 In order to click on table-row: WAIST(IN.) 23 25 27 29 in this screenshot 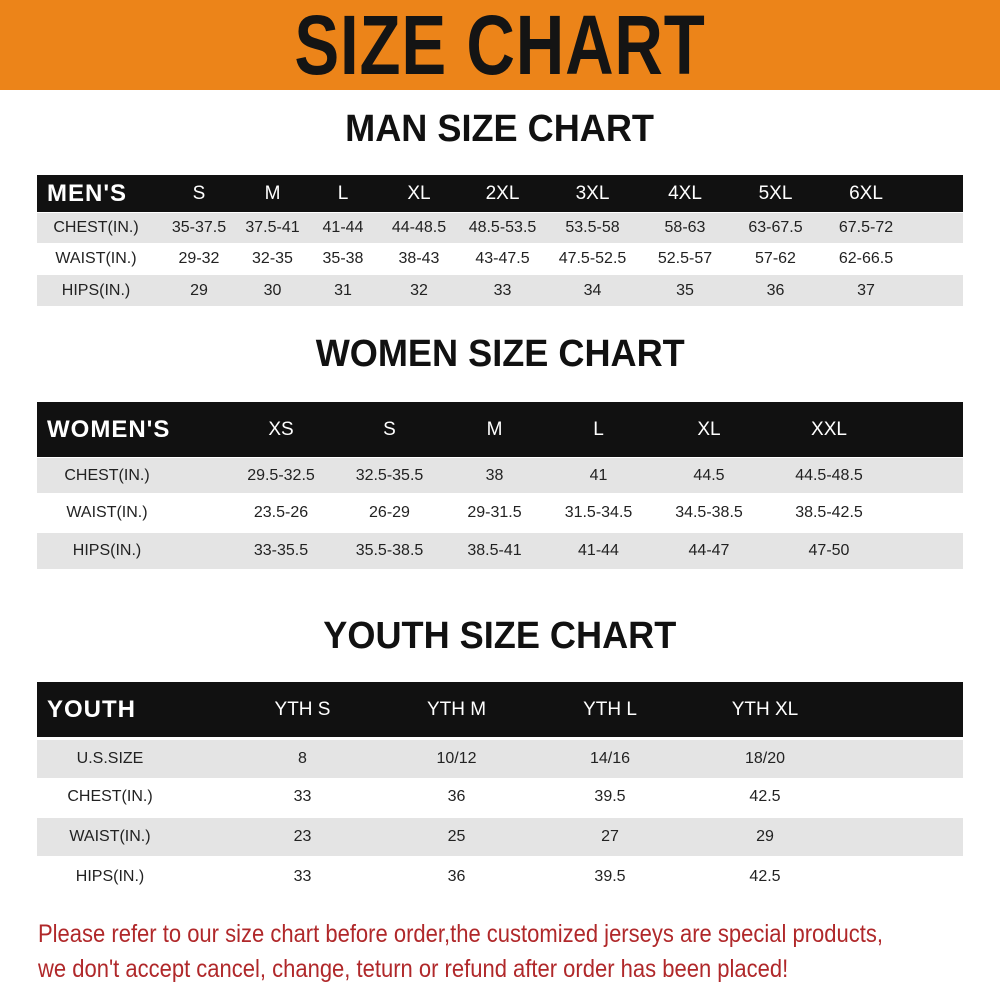, I will do `click(500, 837)`.